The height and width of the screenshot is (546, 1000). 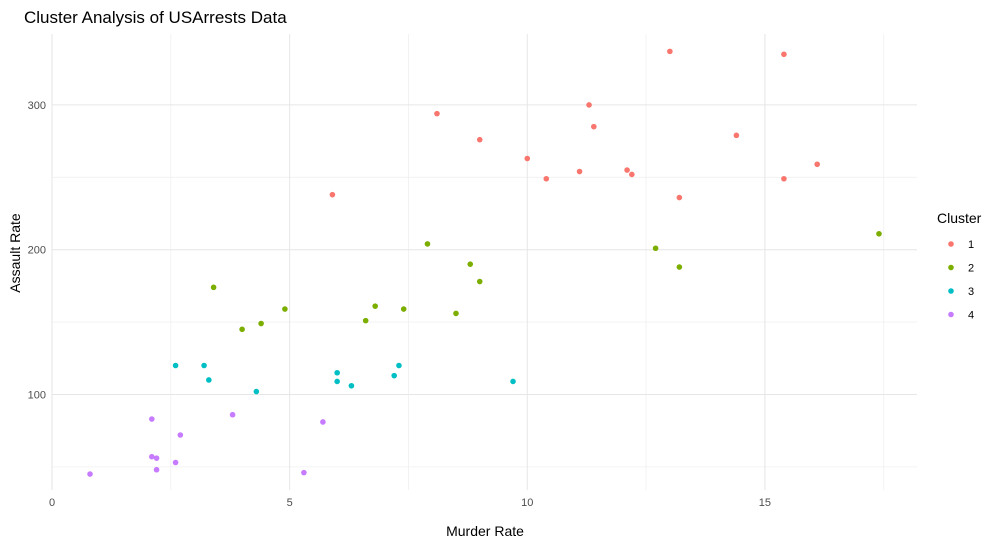 What do you see at coordinates (290, 503) in the screenshot?
I see `x-tick-label: 5` at bounding box center [290, 503].